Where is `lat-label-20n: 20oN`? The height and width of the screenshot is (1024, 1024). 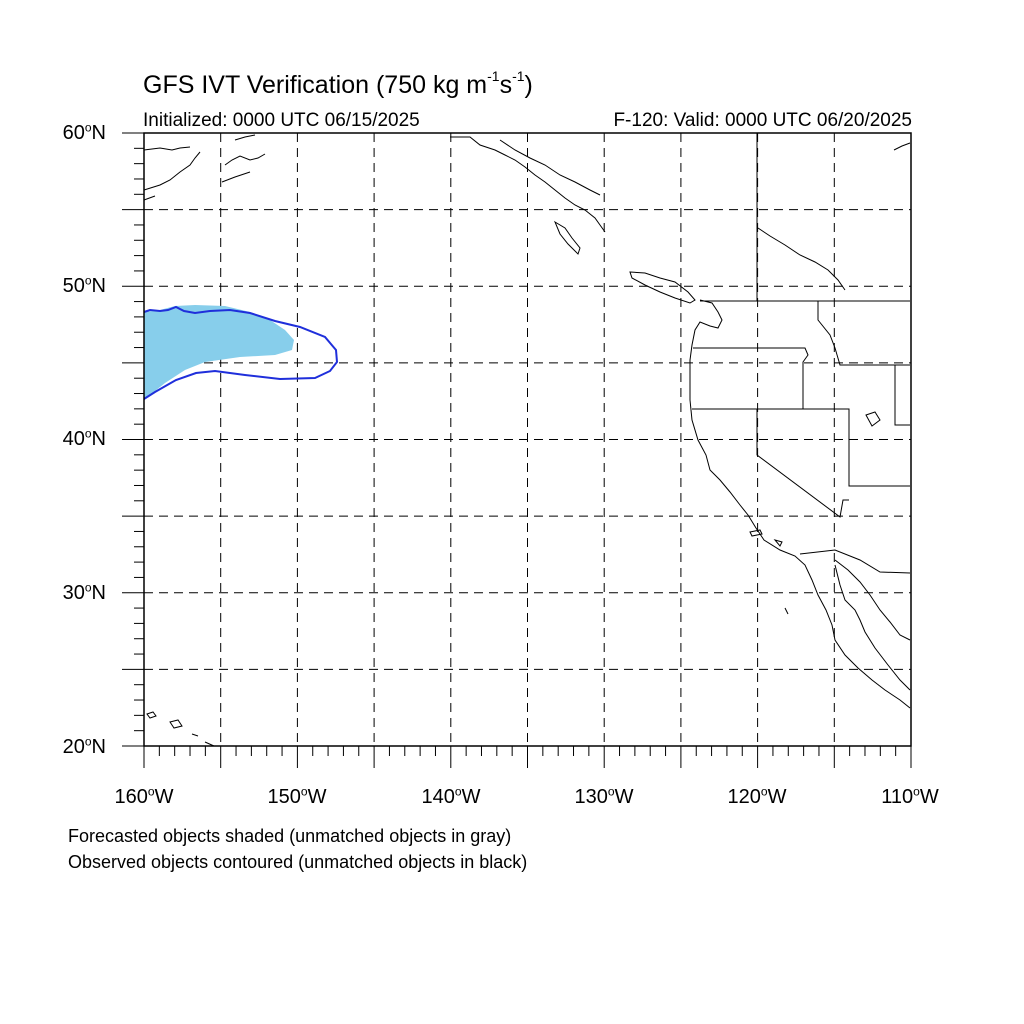 lat-label-20n: 20oN is located at coordinates (84, 746).